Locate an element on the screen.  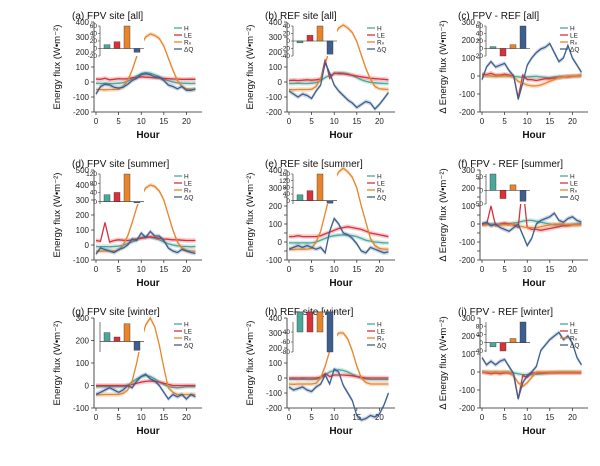
inset-y-tick-label: 60 is located at coordinates (94, 26).